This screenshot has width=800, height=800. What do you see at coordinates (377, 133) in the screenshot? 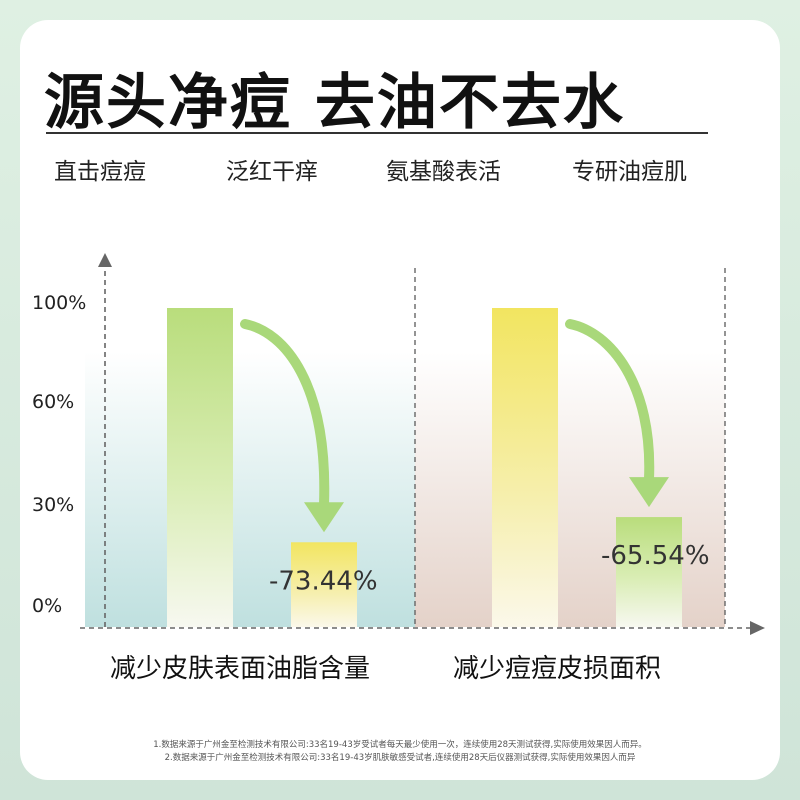
I see `title-divider` at bounding box center [377, 133].